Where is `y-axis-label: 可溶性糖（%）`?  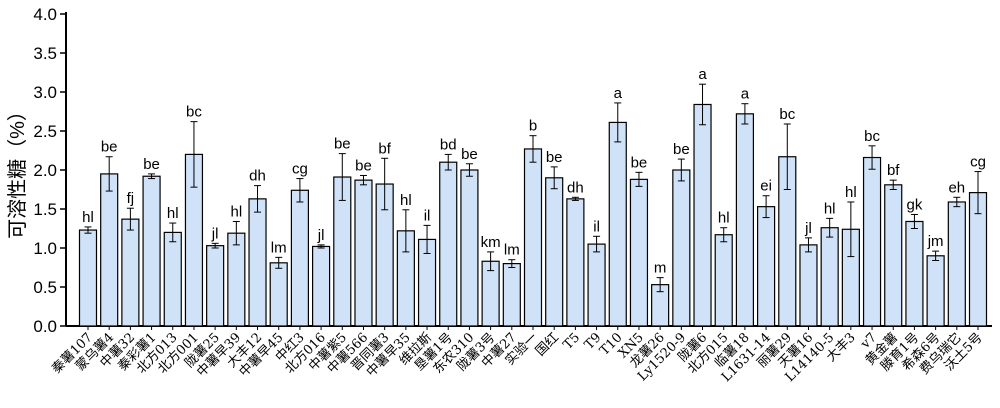 y-axis-label: 可溶性糖（%） is located at coordinates (17, 170).